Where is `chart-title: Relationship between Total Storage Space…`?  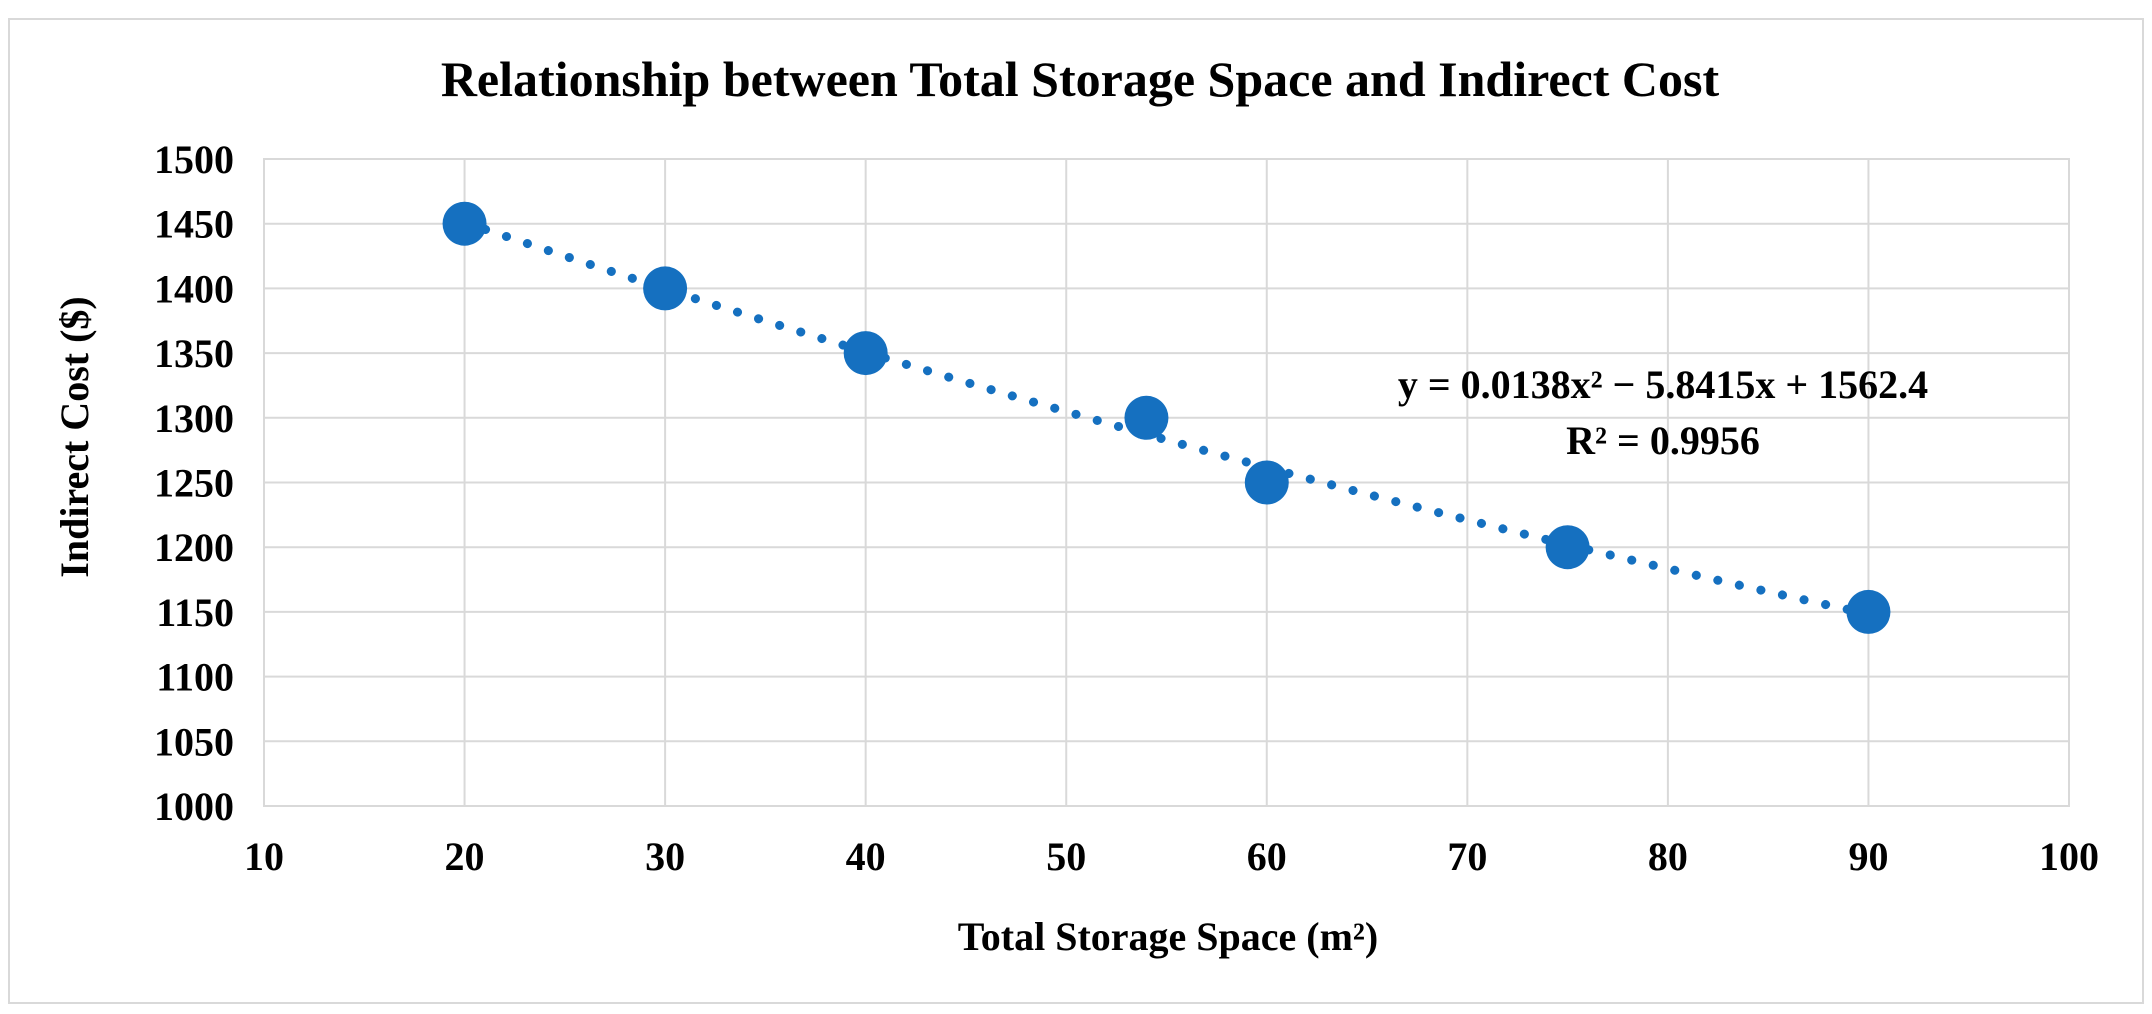
chart-title: Relationship between Total Storage Space… is located at coordinates (1080, 79).